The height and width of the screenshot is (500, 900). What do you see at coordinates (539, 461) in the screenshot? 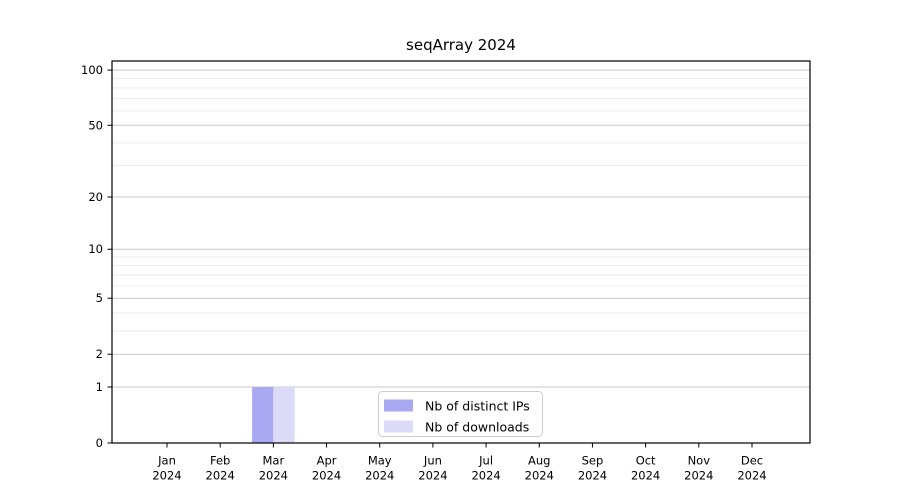
I see `x-tick-label-month: Aug` at bounding box center [539, 461].